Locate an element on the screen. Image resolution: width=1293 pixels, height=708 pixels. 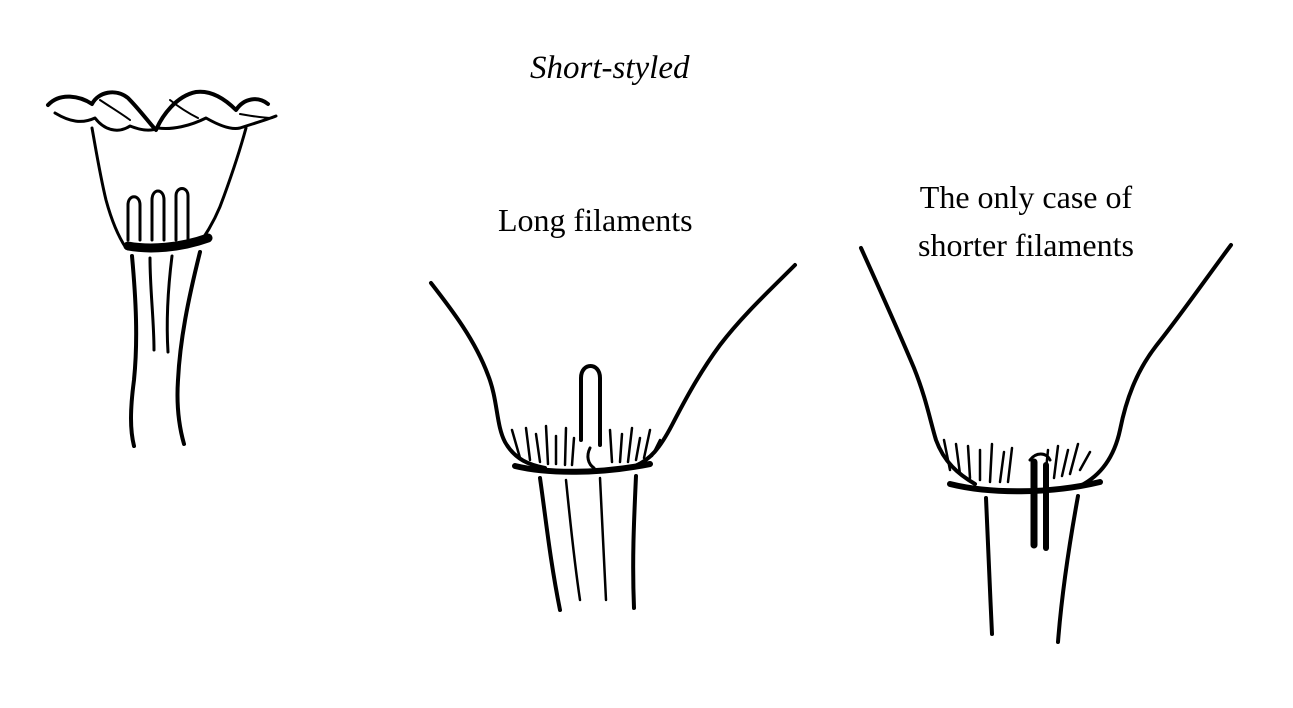
figure-title: Short-styled is located at coordinates (610, 68).